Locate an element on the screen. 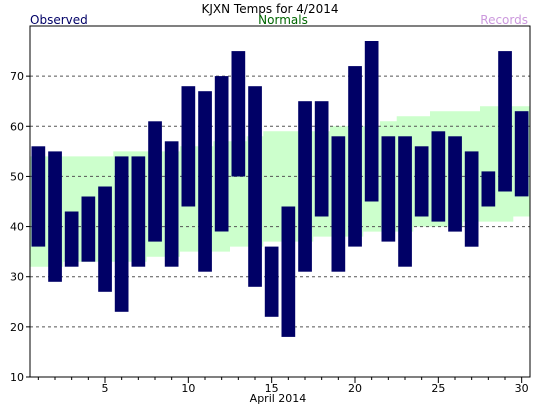 The height and width of the screenshot is (406, 540). y-tick-label-30: 30 is located at coordinates (17, 277).